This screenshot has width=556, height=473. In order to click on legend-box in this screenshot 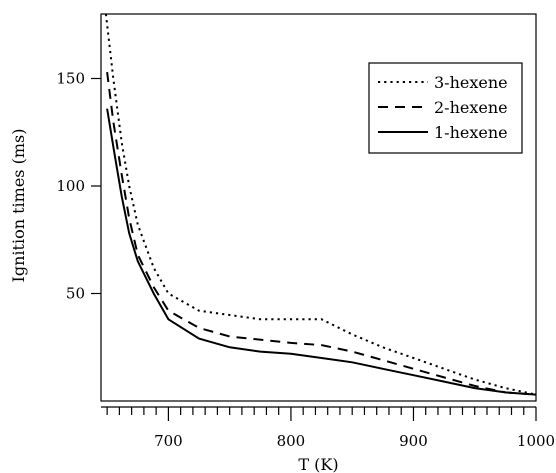, I will do `click(445, 108)`.